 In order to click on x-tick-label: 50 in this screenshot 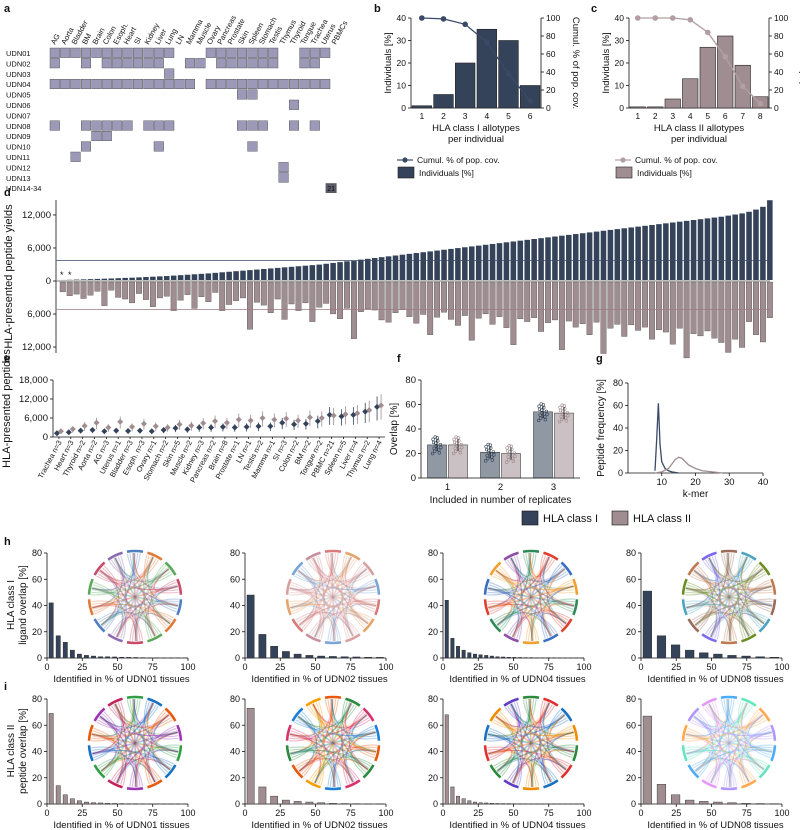, I will do `click(117, 813)`.